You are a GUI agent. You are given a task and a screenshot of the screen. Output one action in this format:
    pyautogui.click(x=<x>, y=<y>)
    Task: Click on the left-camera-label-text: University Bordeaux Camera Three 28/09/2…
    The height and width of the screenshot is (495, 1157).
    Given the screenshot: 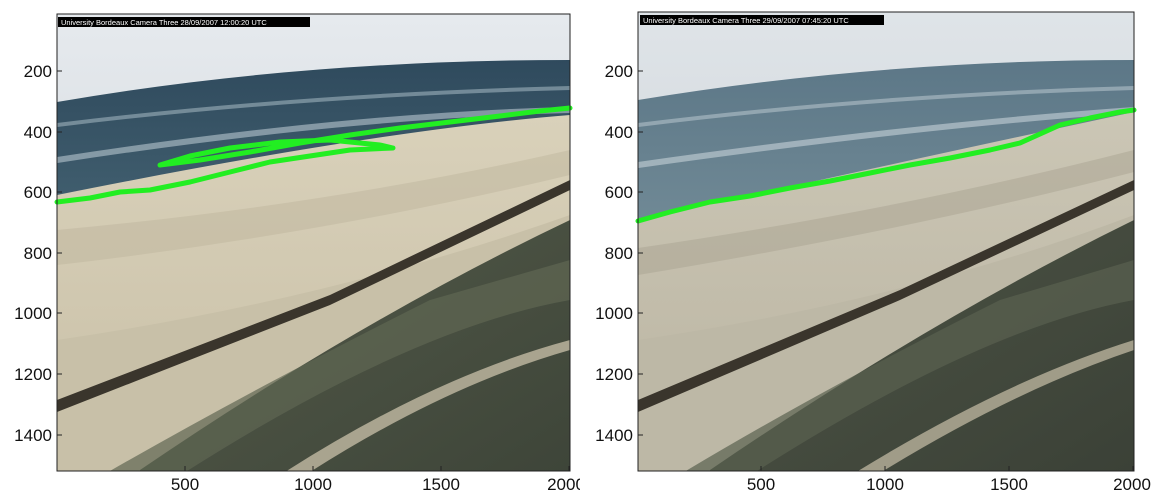 What is the action you would take?
    pyautogui.click(x=164, y=22)
    